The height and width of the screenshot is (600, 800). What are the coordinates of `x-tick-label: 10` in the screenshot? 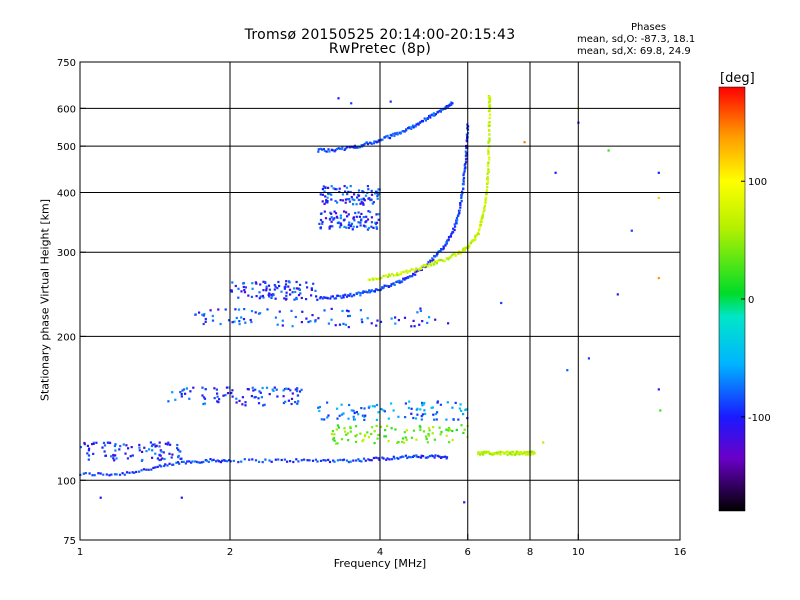 It's located at (578, 552).